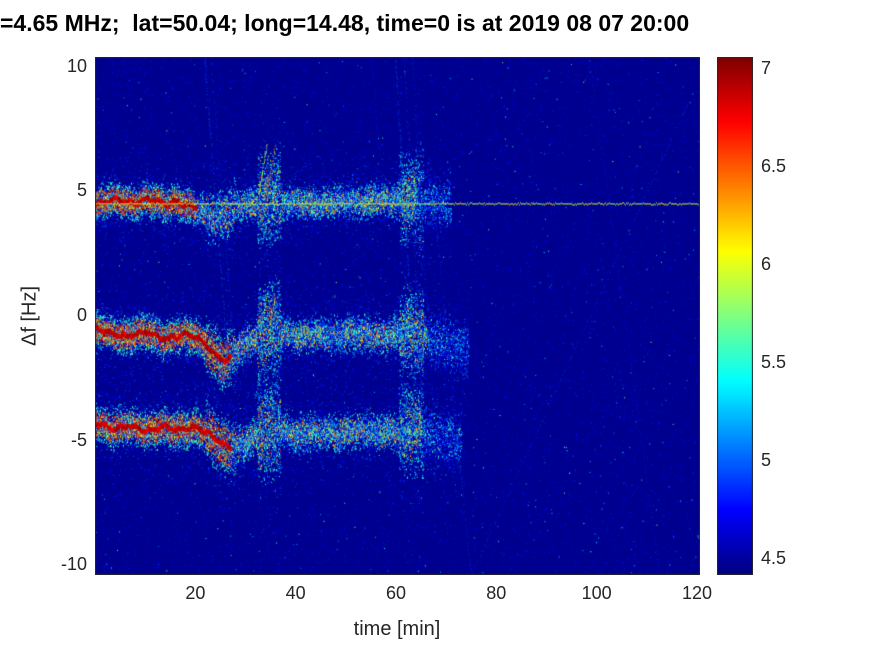 The image size is (875, 656). What do you see at coordinates (496, 593) in the screenshot?
I see `x-tick-label: 80` at bounding box center [496, 593].